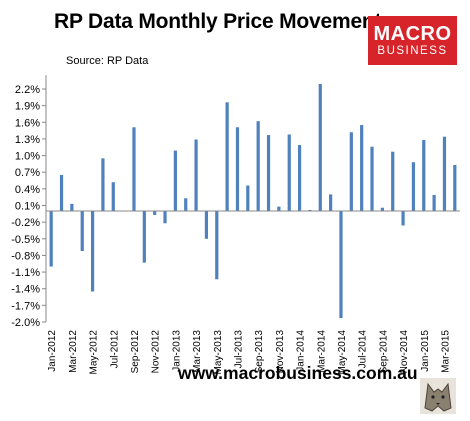  What do you see at coordinates (51, 239) in the screenshot?
I see `bar-jan-2012` at bounding box center [51, 239].